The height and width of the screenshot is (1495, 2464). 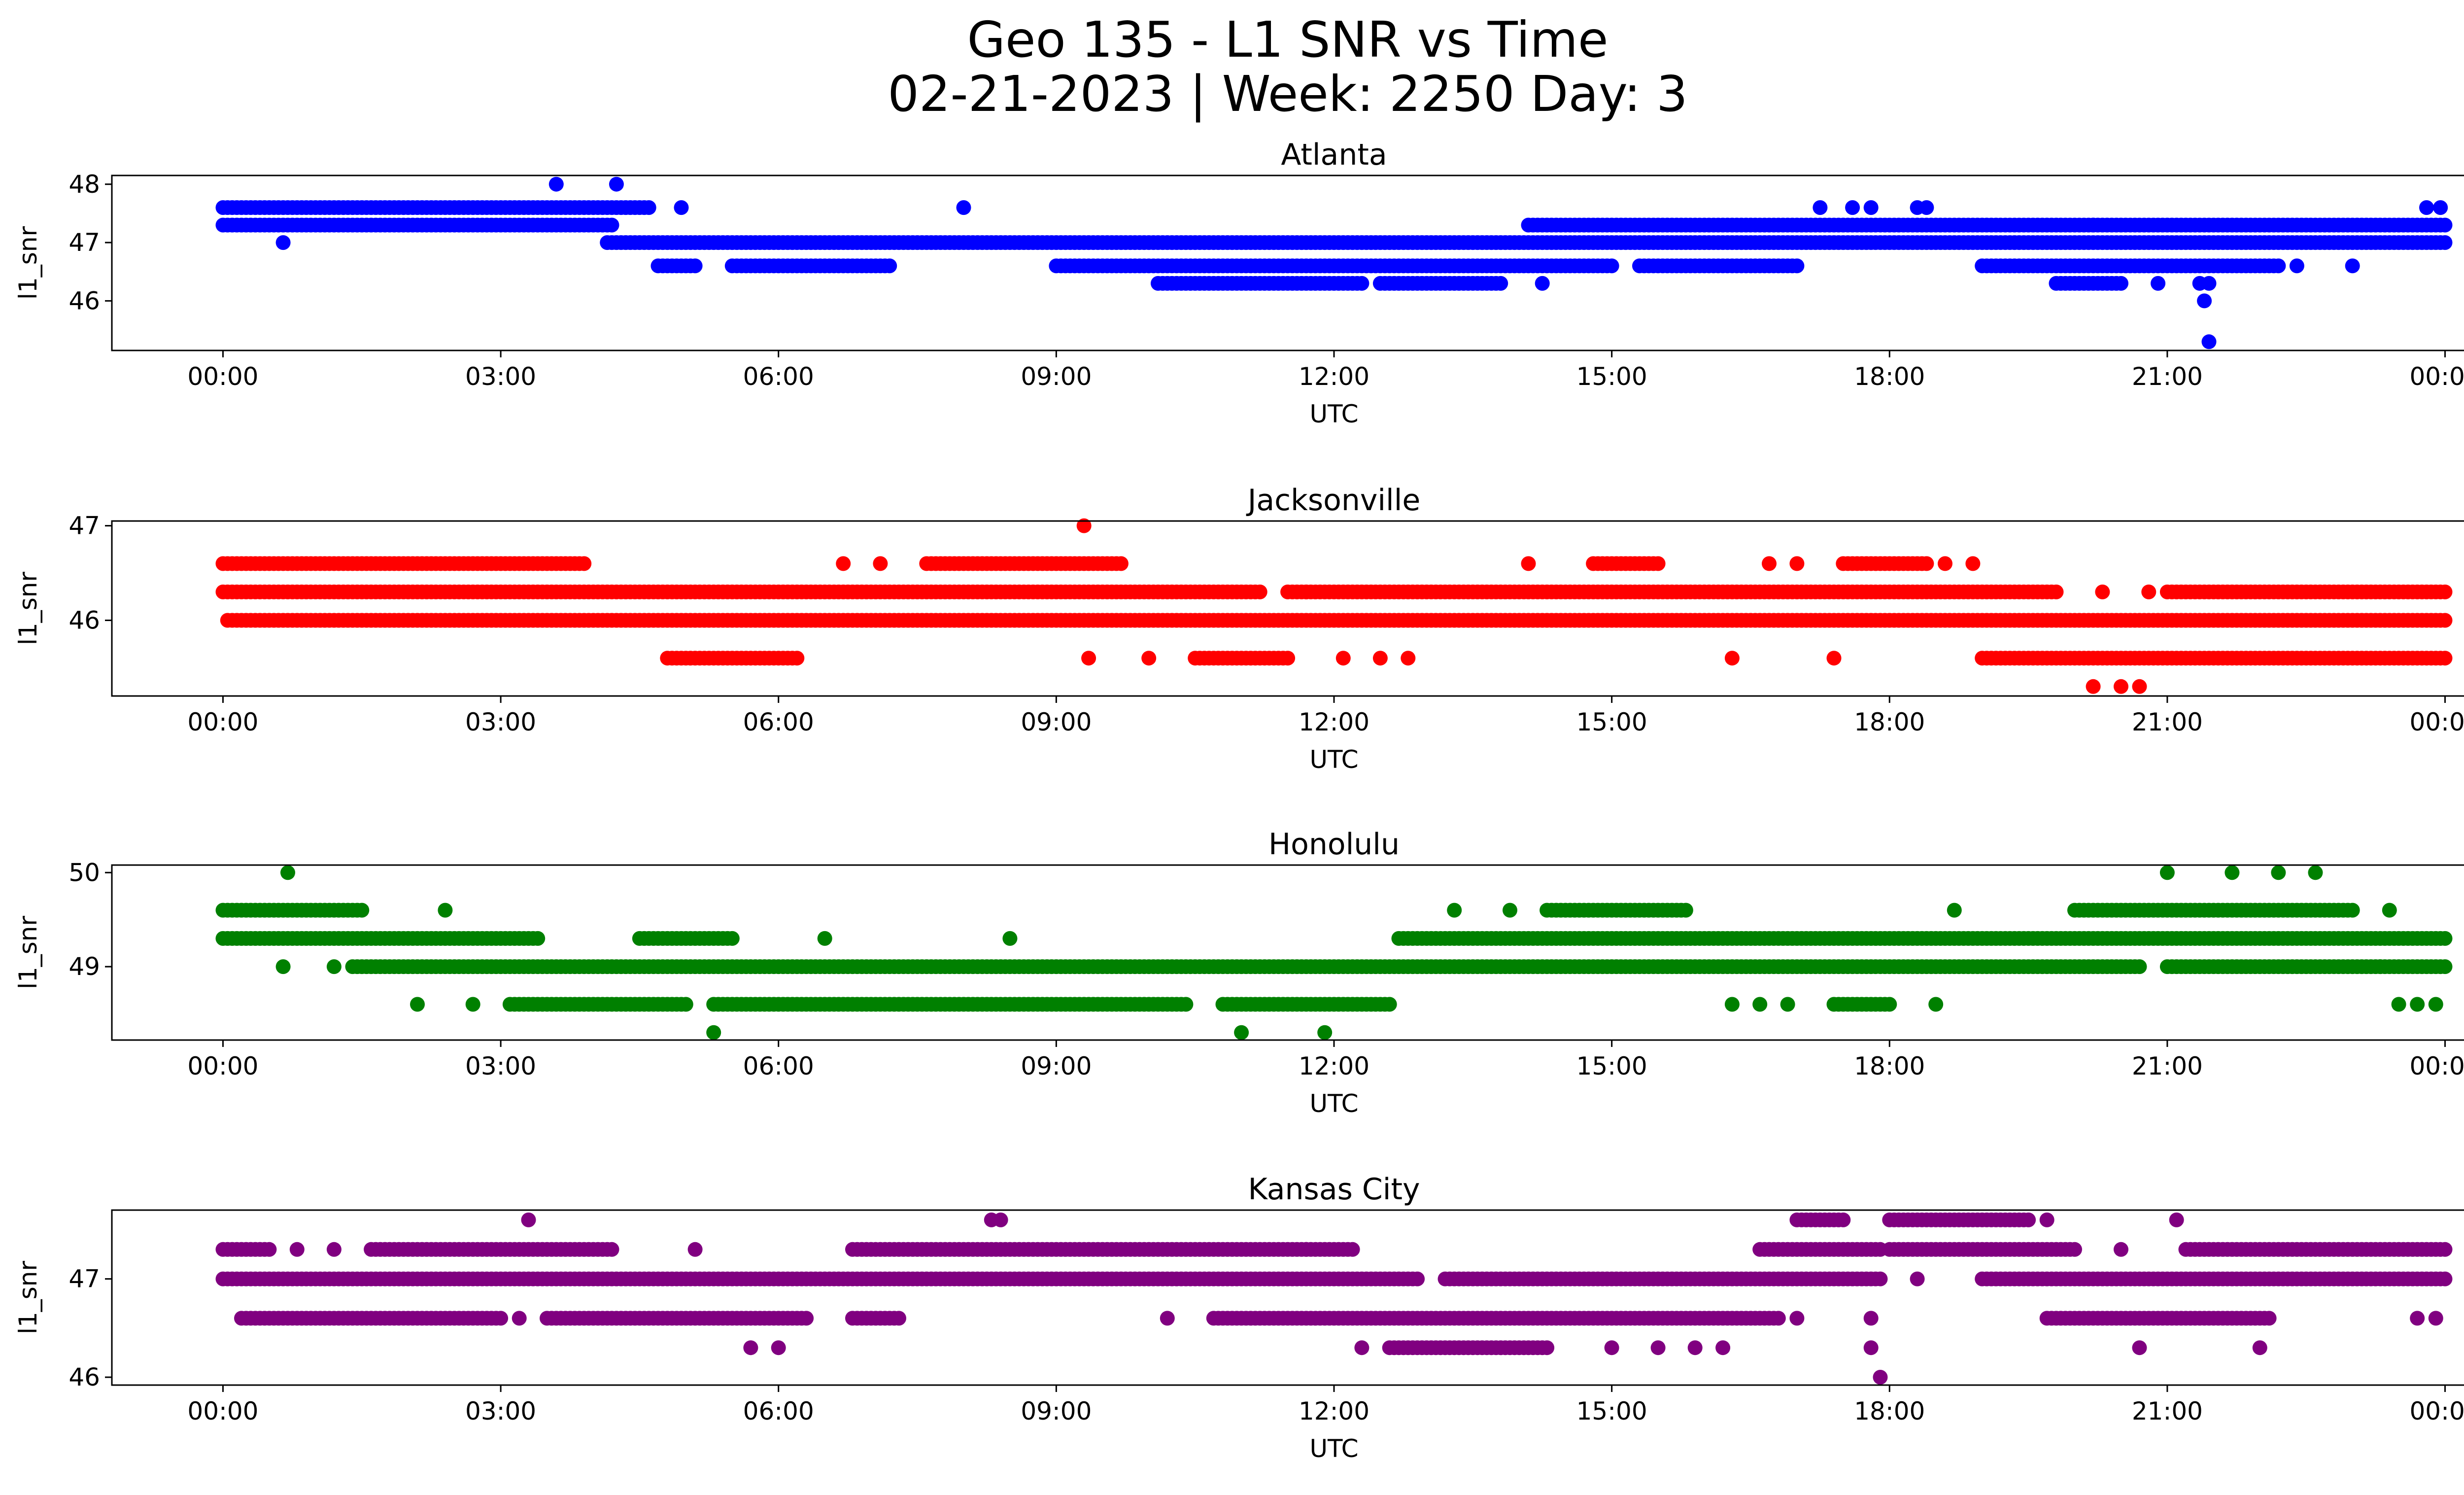 I want to click on y-tick-label: 47, so click(x=84, y=242).